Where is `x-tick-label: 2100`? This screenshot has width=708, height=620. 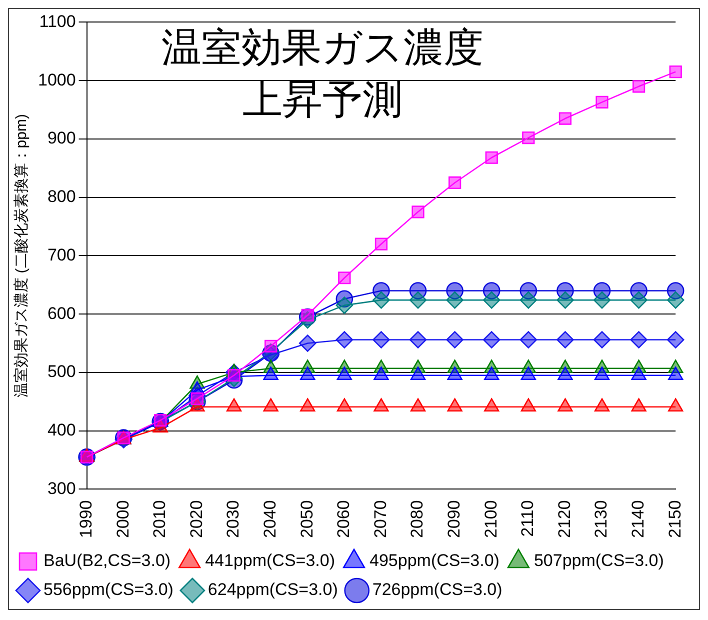
x-tick-label: 2100 is located at coordinates (490, 519).